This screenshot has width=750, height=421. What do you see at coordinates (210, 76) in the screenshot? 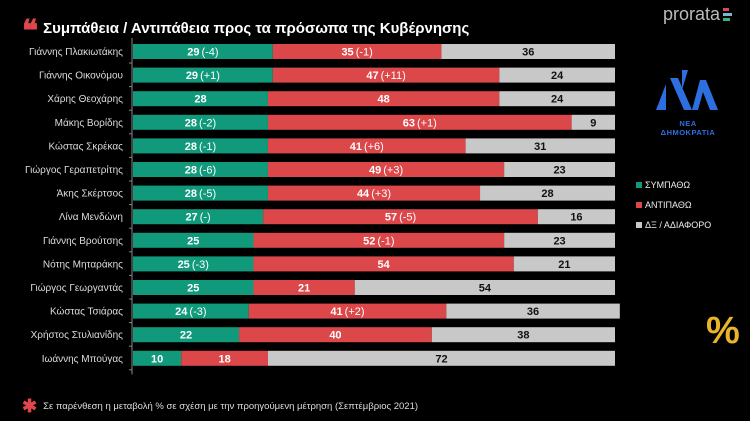
I see `change-label: (+1)` at bounding box center [210, 76].